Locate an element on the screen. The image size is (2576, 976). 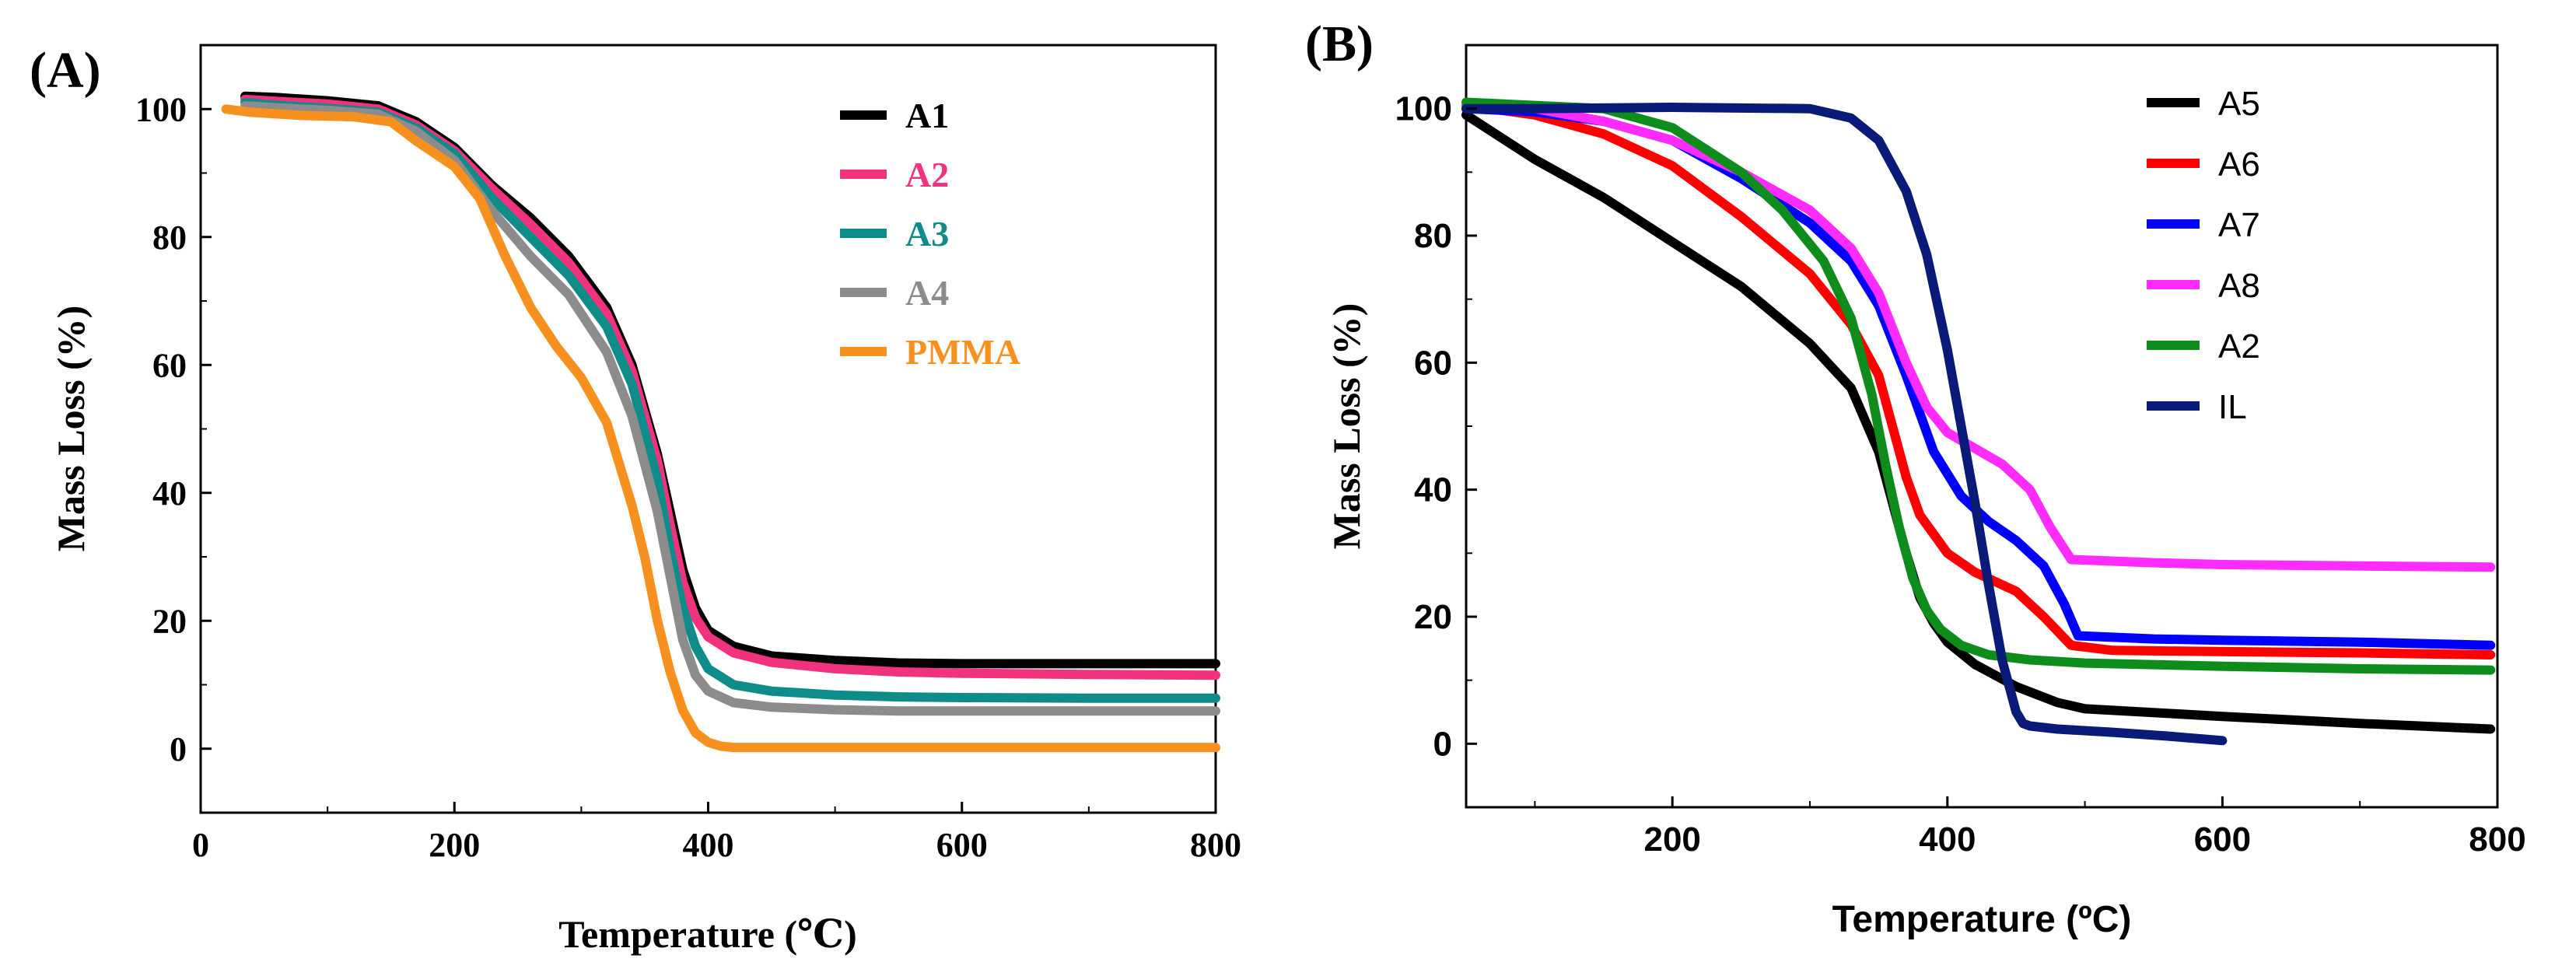
panel-a-x-axis-title: Temperature (℃) is located at coordinates (707, 934).